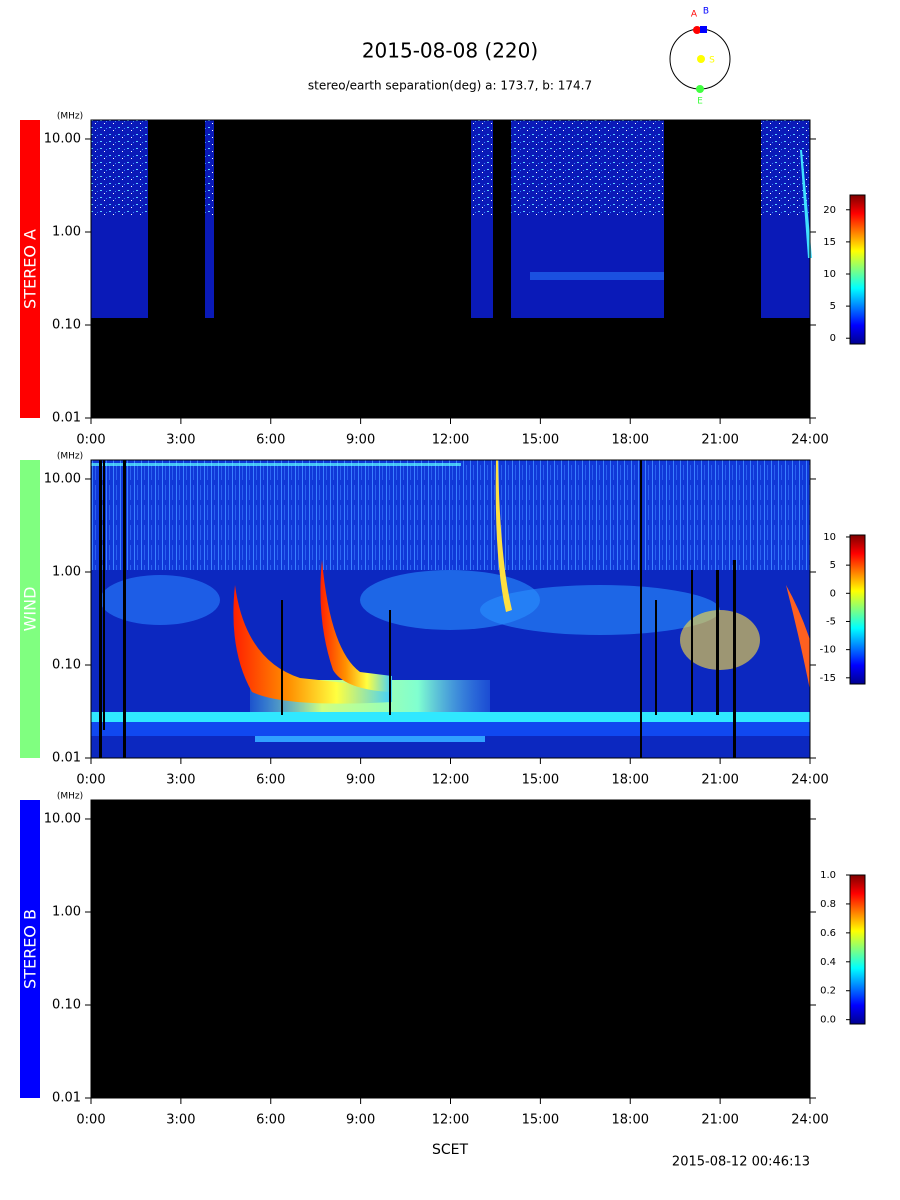 The width and height of the screenshot is (900, 1200). Describe the element at coordinates (712, 61) in the screenshot. I see `orbit-label: S` at that location.